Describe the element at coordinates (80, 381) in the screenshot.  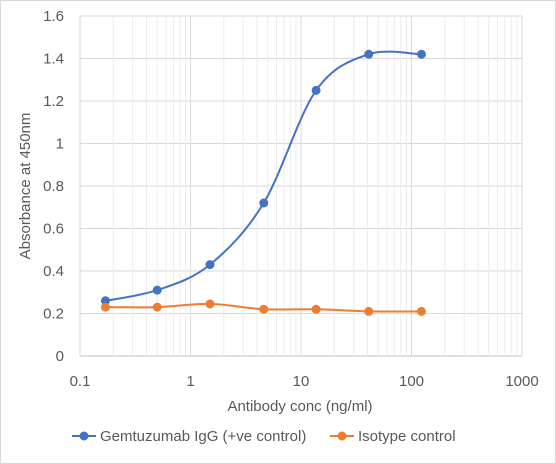
I see `x-tick-label: 0.1` at that location.